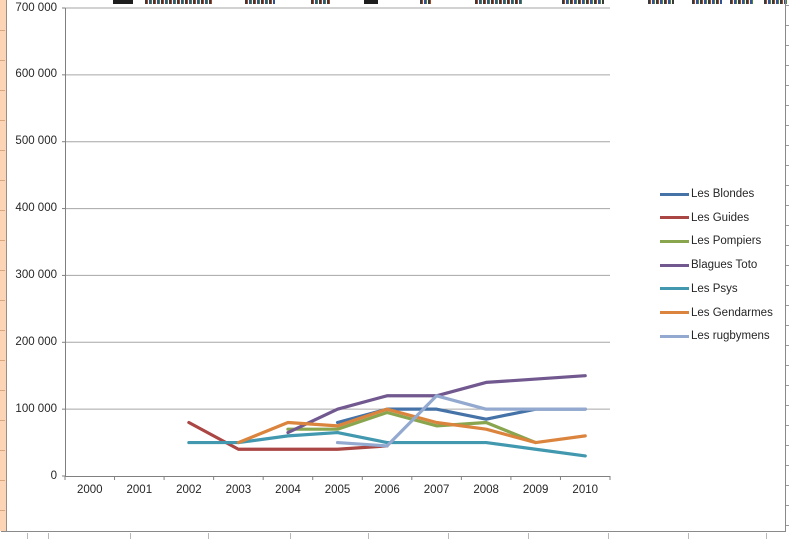 The width and height of the screenshot is (789, 539). I want to click on spreadsheet-left-column-strip, so click(3, 265).